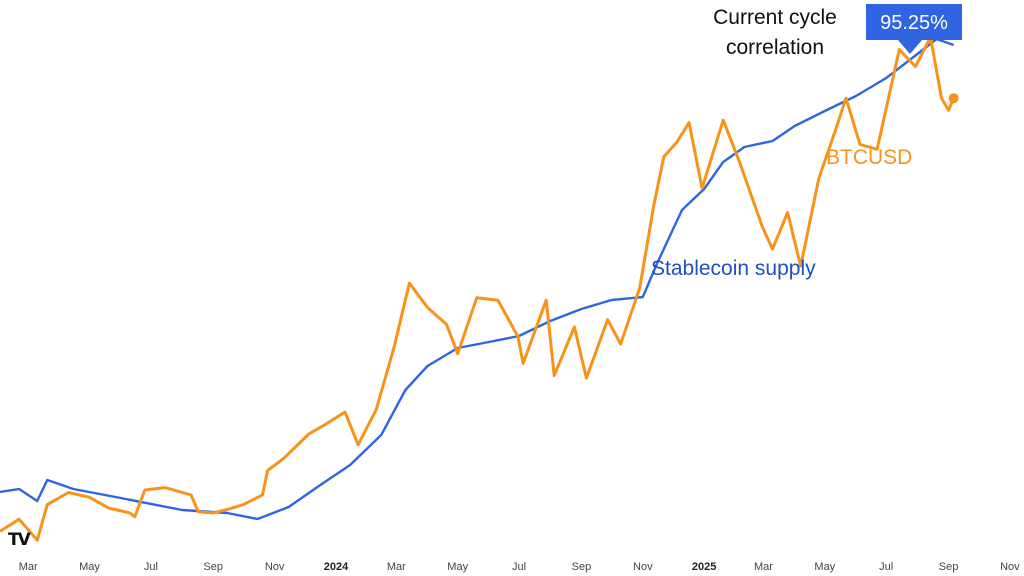 This screenshot has height=576, width=1024. What do you see at coordinates (775, 47) in the screenshot?
I see `correlation-label-line2: correlation` at bounding box center [775, 47].